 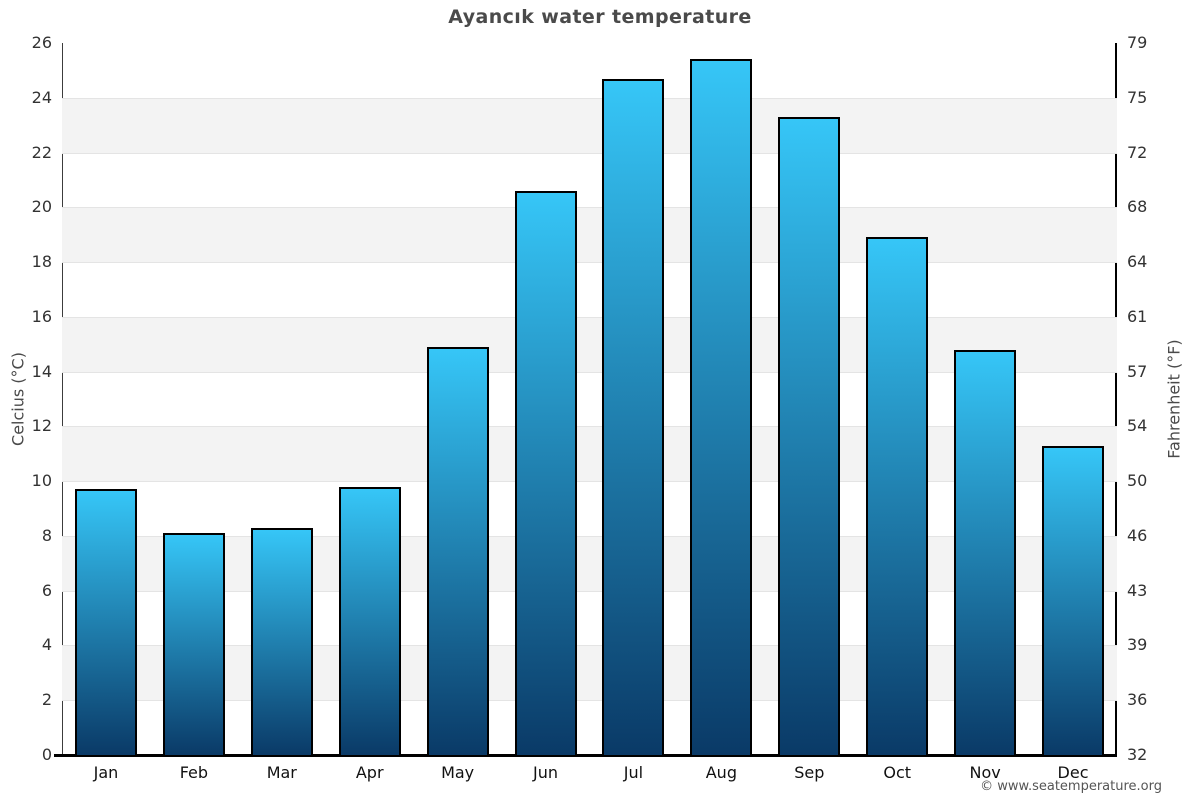 What do you see at coordinates (41, 262) in the screenshot?
I see `y-tick-celsius: 18` at bounding box center [41, 262].